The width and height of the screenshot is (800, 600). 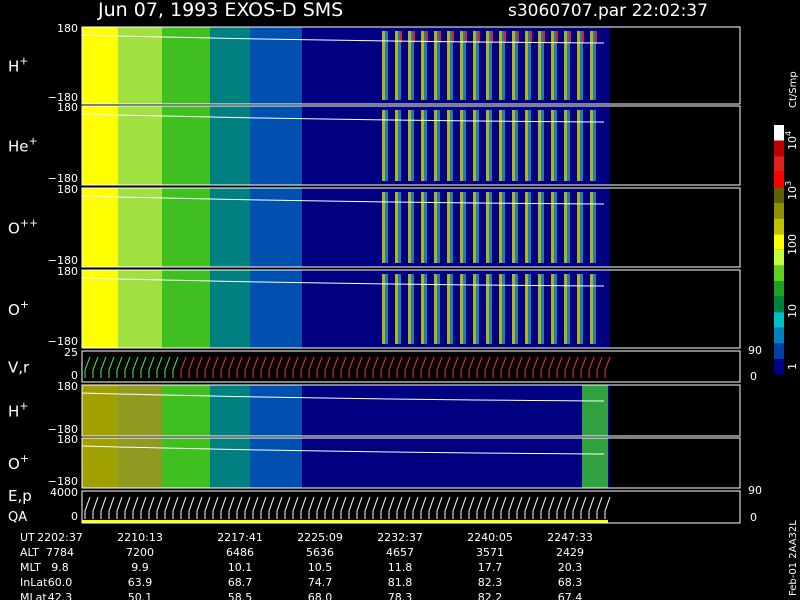 I want to click on cell: 7784, so click(x=60, y=552).